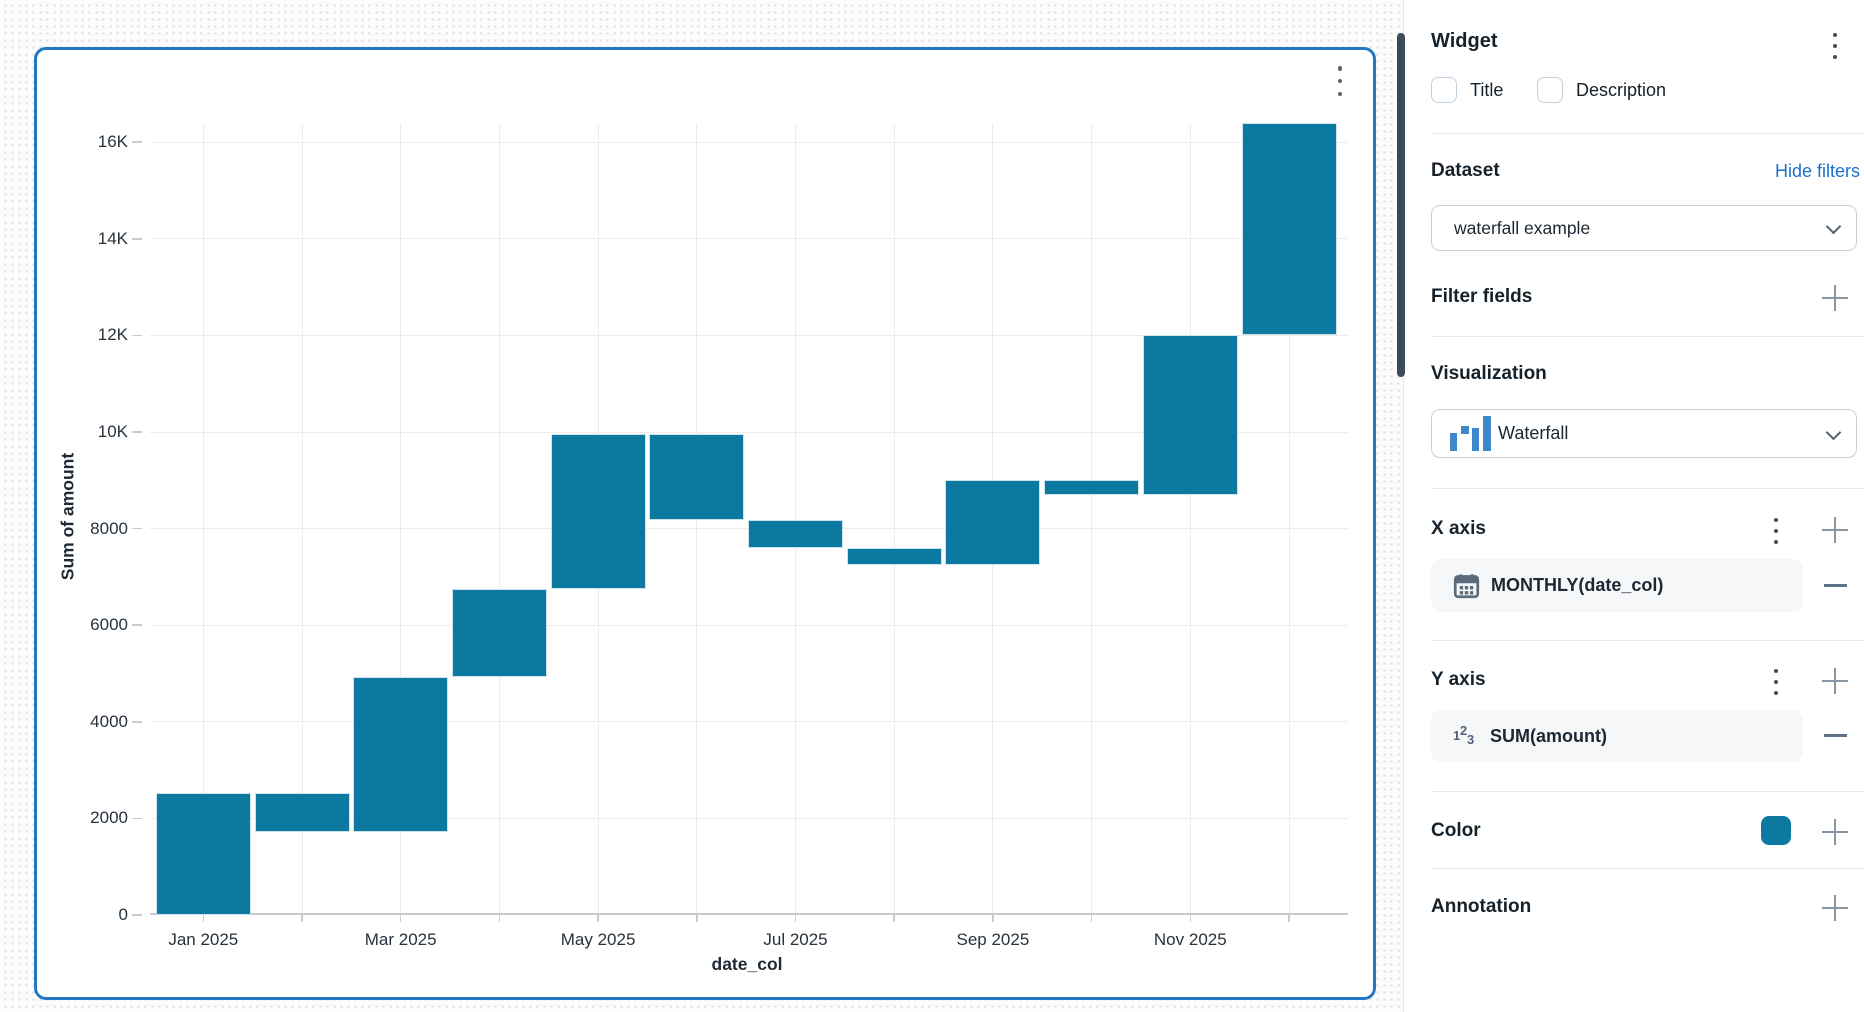  I want to click on hide-filters-link: Hide filters, so click(1817, 171).